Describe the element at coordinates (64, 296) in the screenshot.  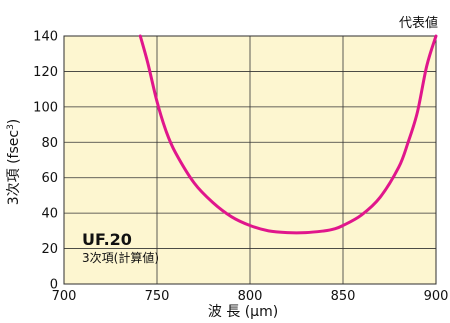
I see `x-tick-label: 700` at that location.